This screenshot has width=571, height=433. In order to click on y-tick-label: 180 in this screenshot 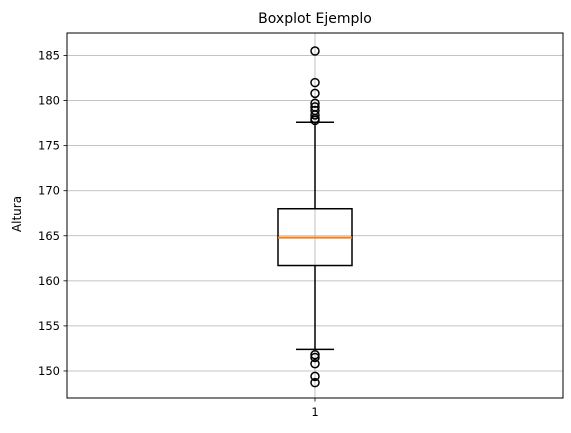, I will do `click(49, 101)`.